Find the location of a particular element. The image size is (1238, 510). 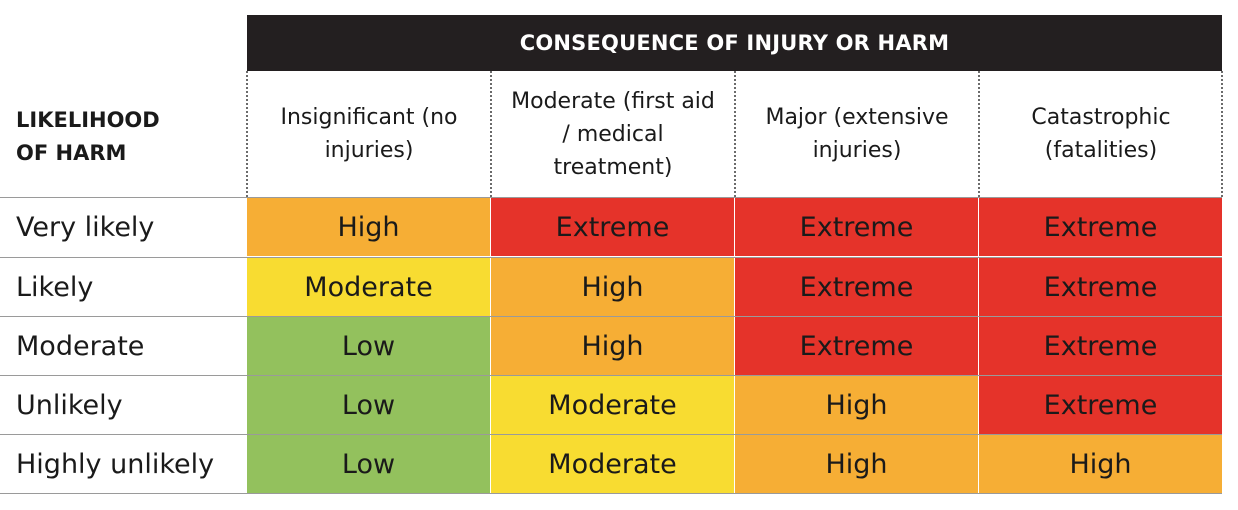

column-header-moderate: Moderate (first aid / medical treatment) is located at coordinates (613, 134).